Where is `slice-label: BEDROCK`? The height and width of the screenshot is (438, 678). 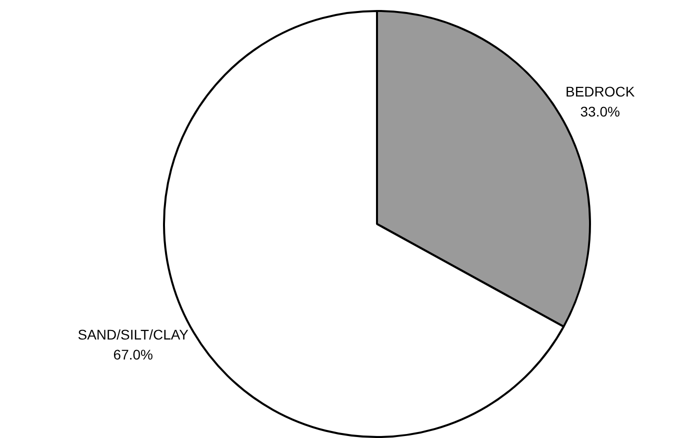
slice-label: BEDROCK is located at coordinates (601, 91).